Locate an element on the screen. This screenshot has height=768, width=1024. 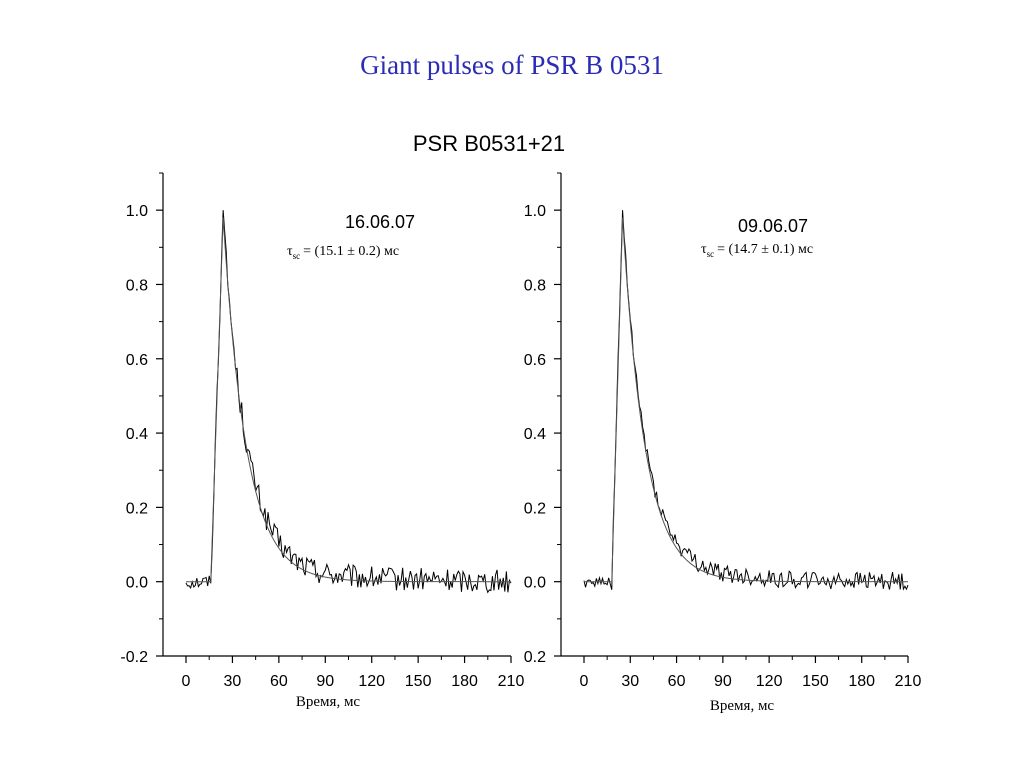
date-annotation: 09.06.07 is located at coordinates (773, 226).